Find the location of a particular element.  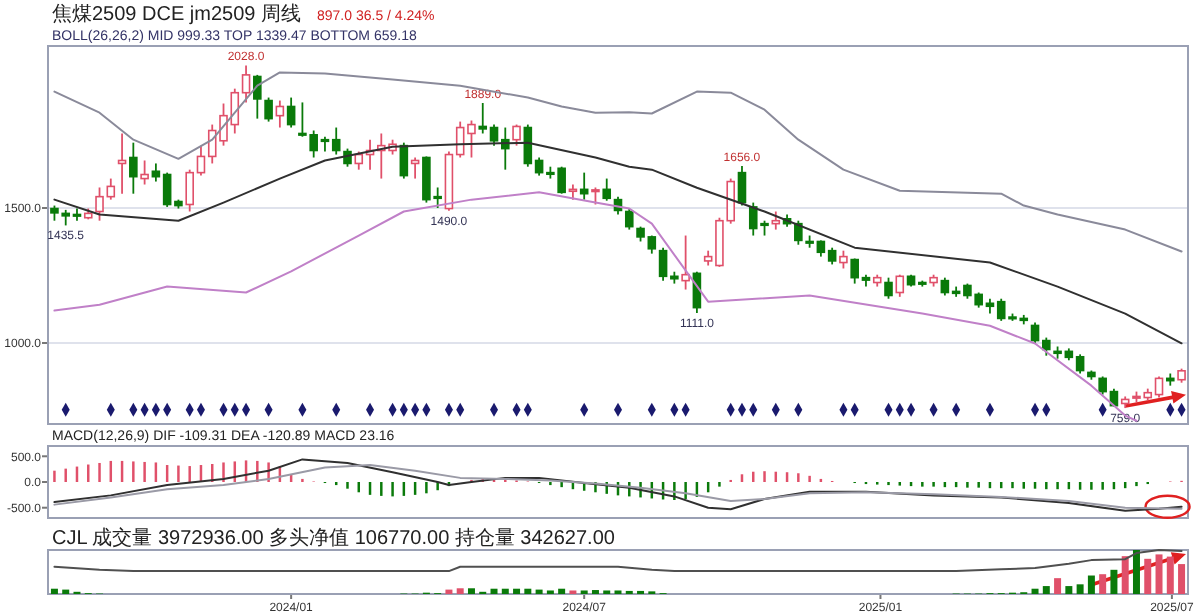

chart-title: 焦煤2509 DCE jm2509 周线 is located at coordinates (176, 14).